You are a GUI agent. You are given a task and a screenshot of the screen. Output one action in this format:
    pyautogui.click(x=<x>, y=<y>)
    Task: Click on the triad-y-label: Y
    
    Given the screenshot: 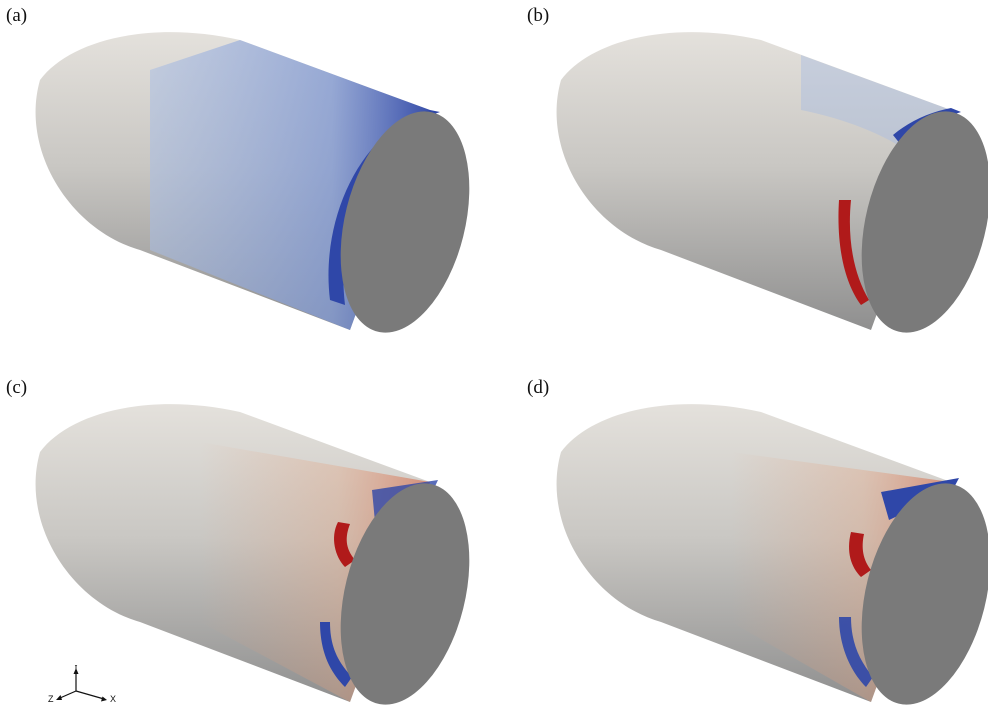 What is the action you would take?
    pyautogui.click(x=76, y=668)
    